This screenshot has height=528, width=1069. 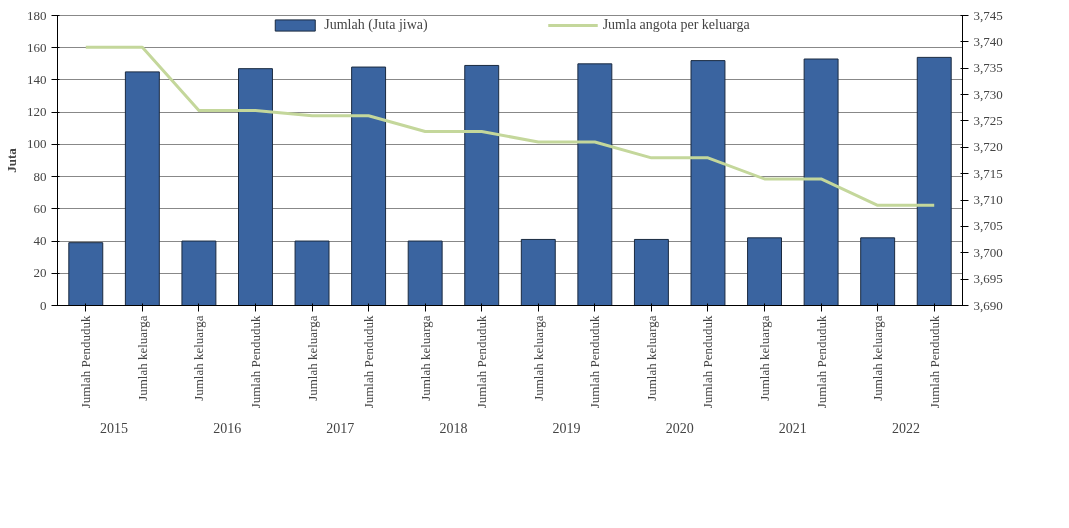 I want to click on y2-tick-label: 3,725, so click(x=988, y=120).